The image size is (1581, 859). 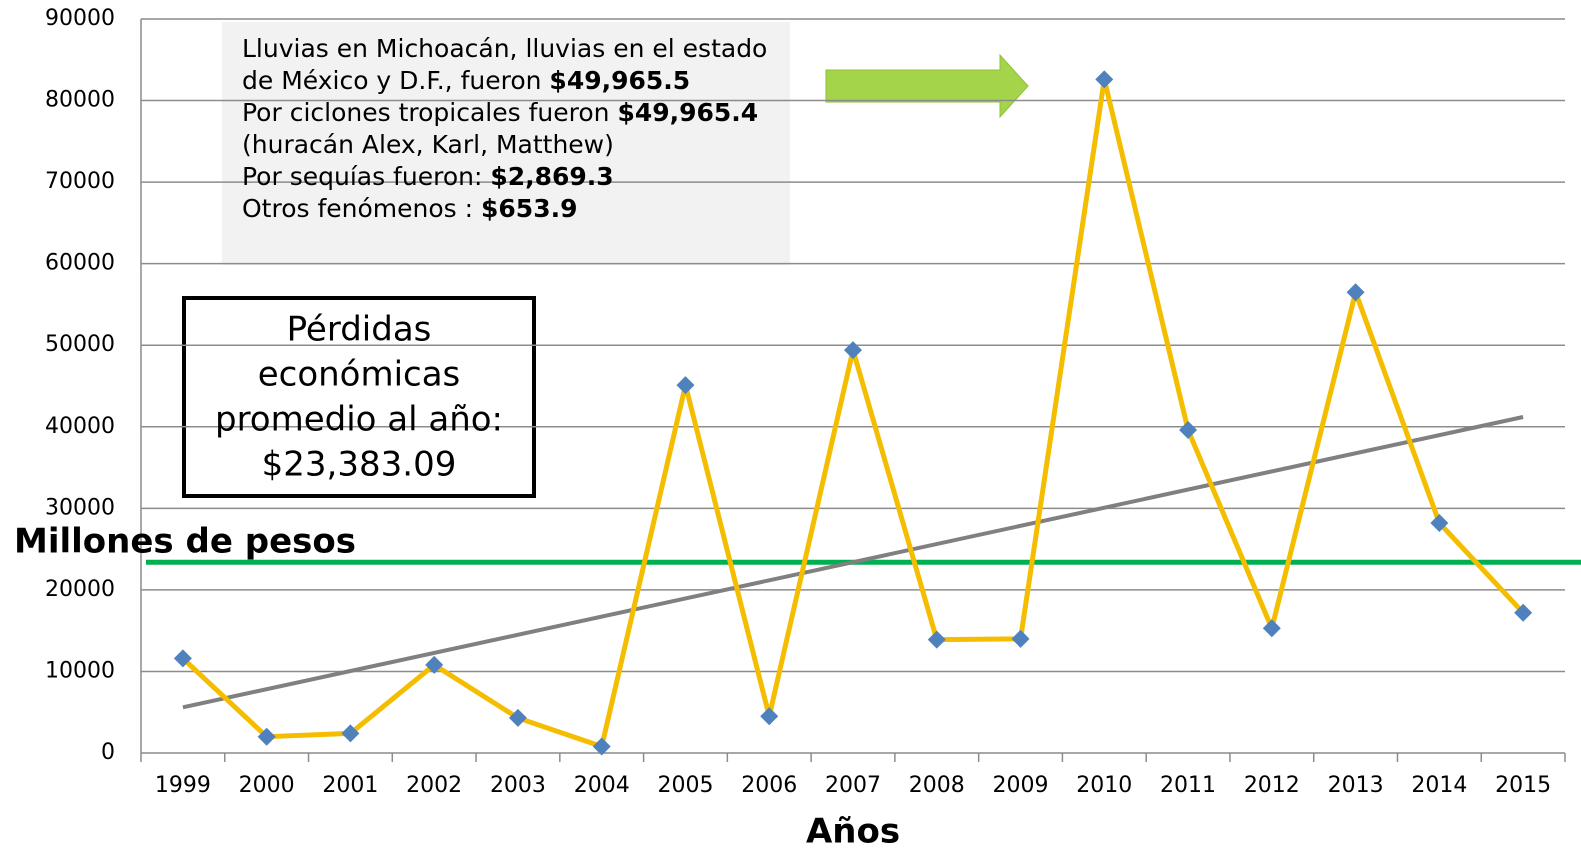 What do you see at coordinates (1523, 785) in the screenshot?
I see `x-tick-label: 2015` at bounding box center [1523, 785].